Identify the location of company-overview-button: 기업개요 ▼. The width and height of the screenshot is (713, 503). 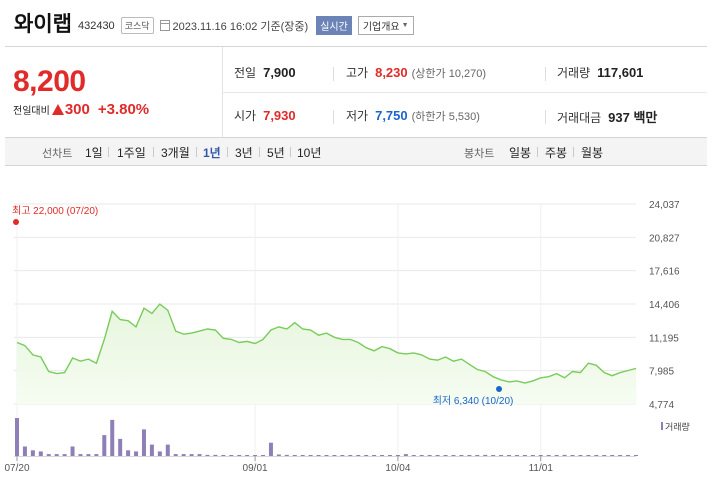
(385, 25).